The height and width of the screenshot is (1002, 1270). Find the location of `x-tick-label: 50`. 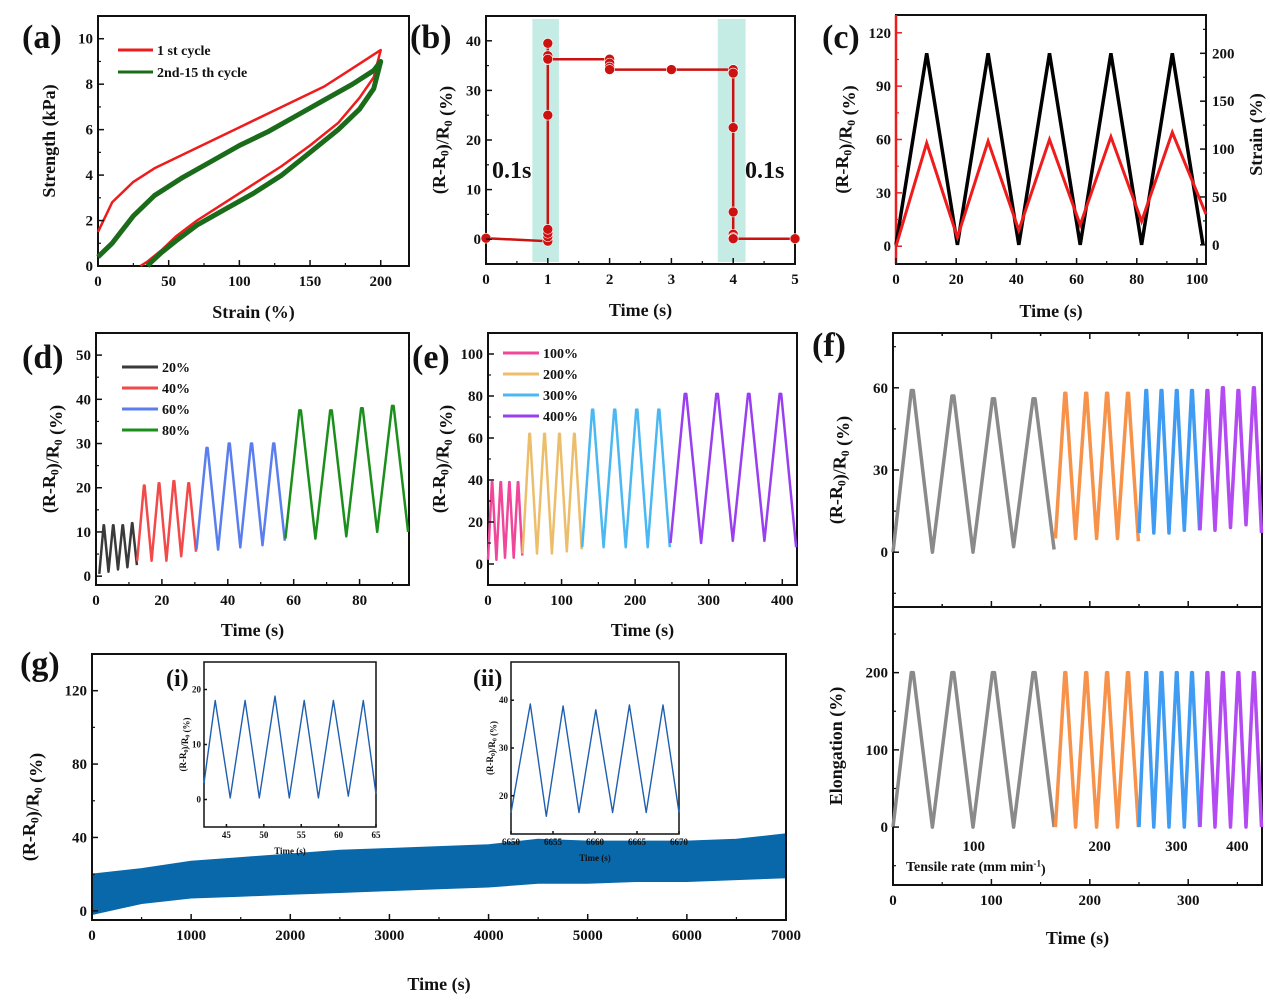

x-tick-label: 50 is located at coordinates (168, 282).